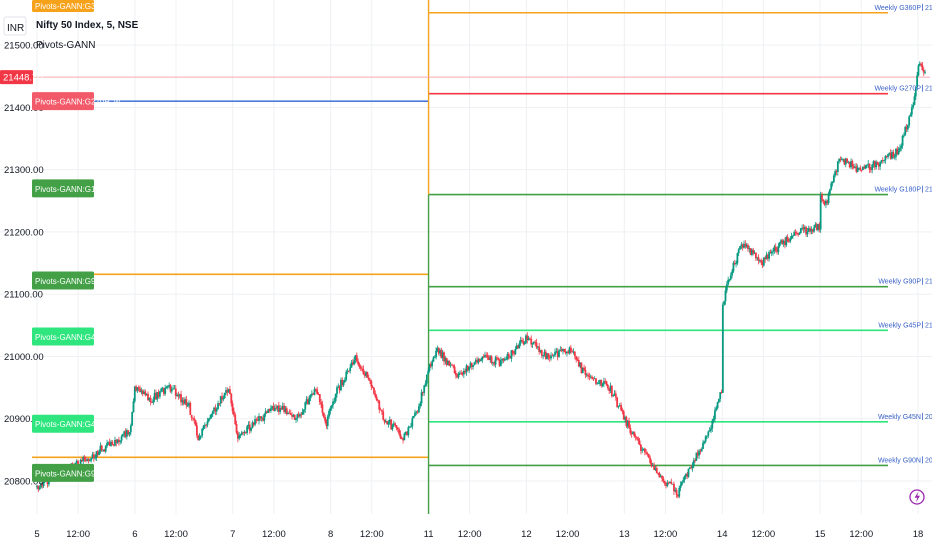  I want to click on y-tick-label: 21400.00, so click(24, 108).